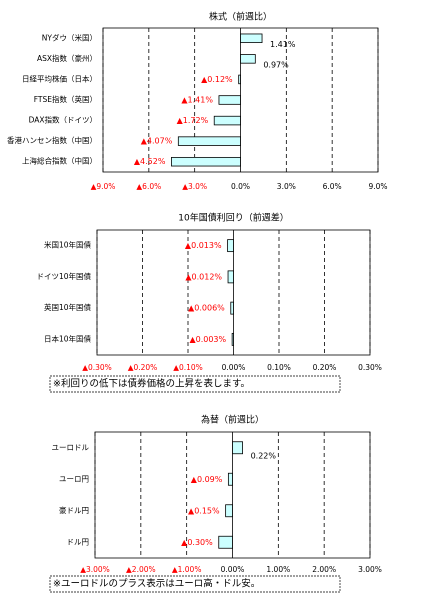 The height and width of the screenshot is (605, 424). Describe the element at coordinates (71, 447) in the screenshot. I see `category-label: ユーロドル` at that location.